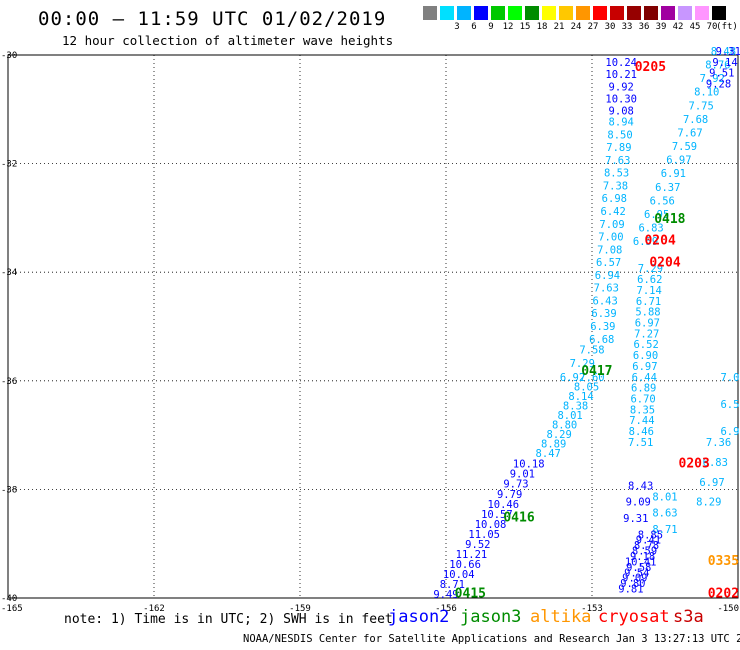  I want to click on wave-height-value: 6.44, so click(644, 378).